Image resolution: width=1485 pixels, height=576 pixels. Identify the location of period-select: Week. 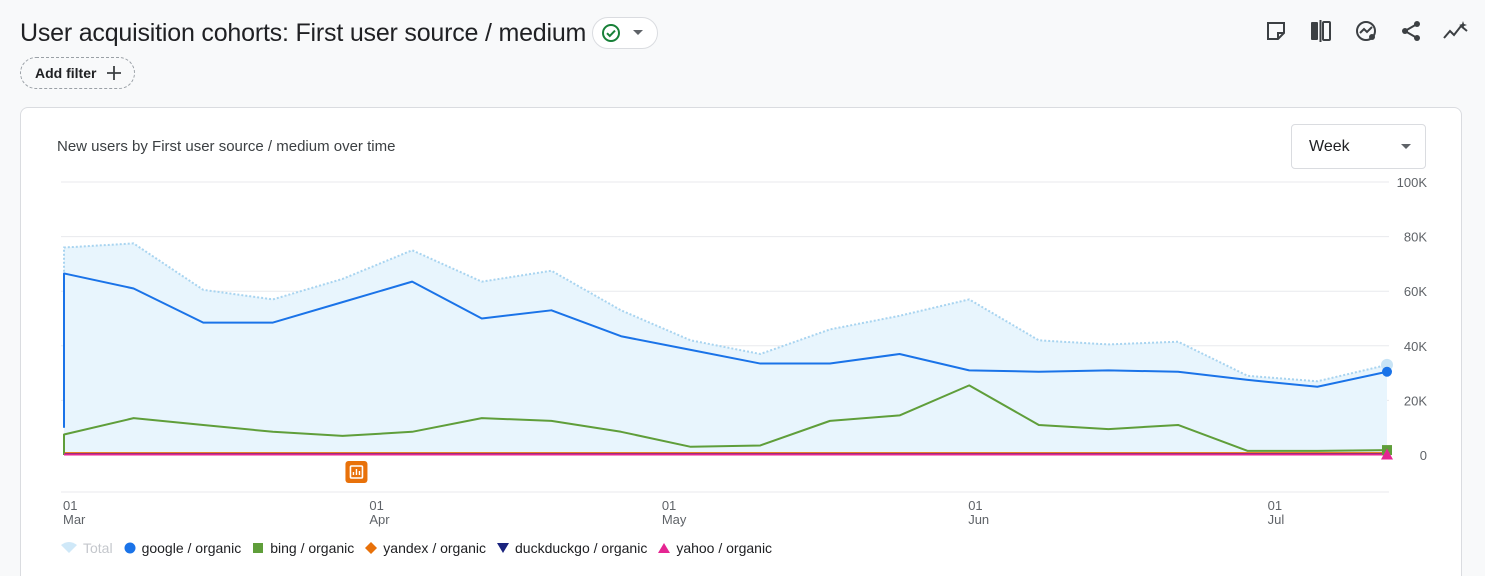
(1358, 146).